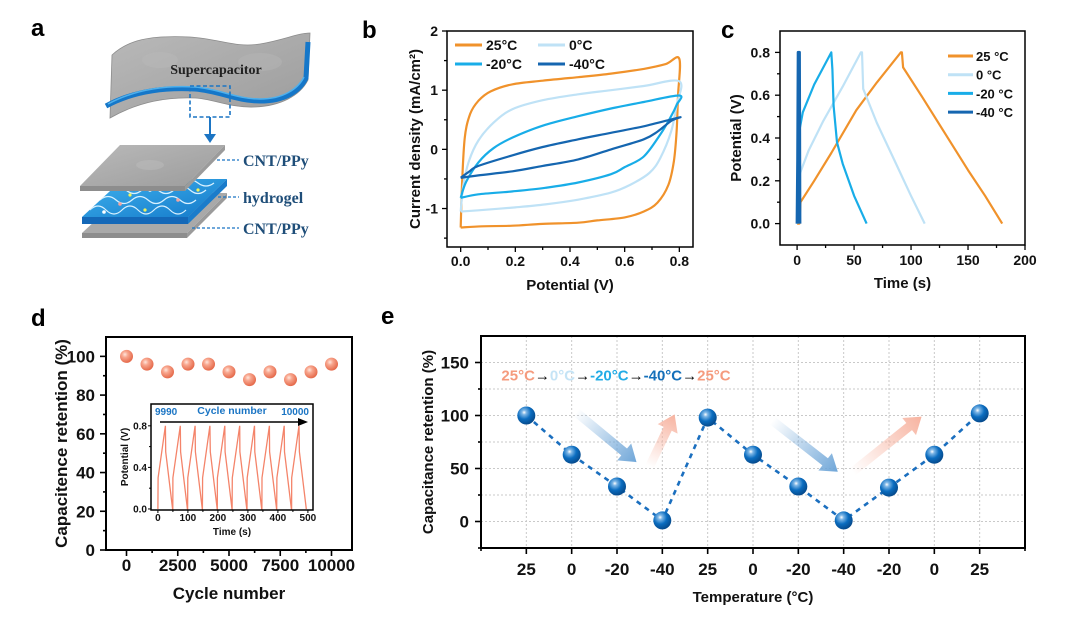 The image size is (1080, 630). What do you see at coordinates (995, 93) in the screenshot?
I see `legend-label: -20 °C` at bounding box center [995, 93].